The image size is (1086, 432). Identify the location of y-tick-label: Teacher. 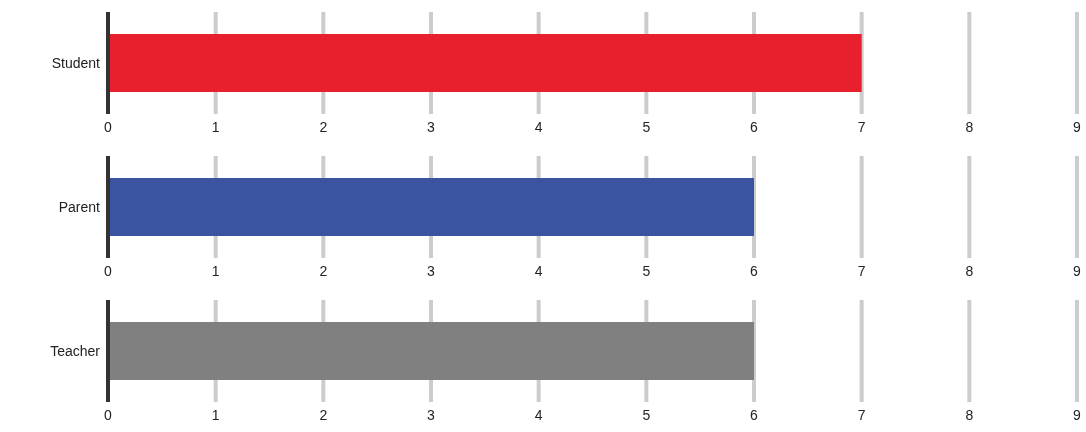
(75, 350).